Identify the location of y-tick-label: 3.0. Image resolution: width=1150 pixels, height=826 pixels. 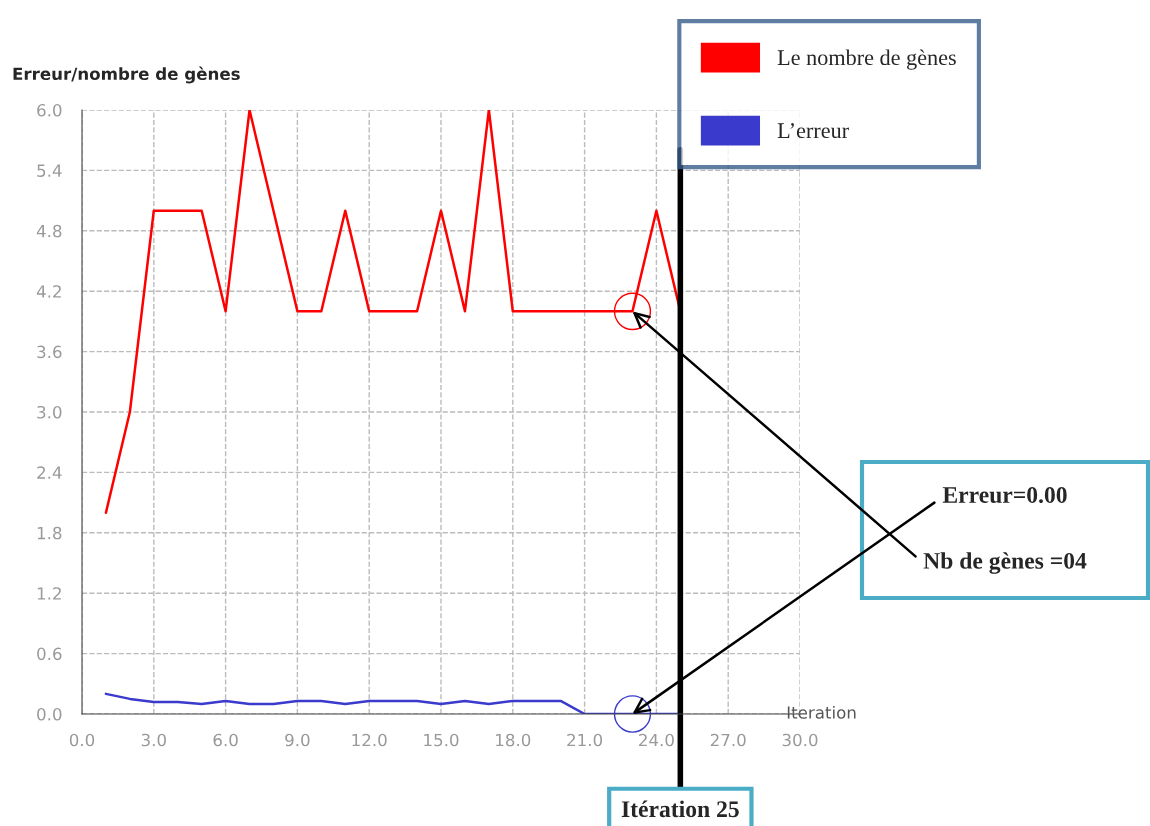
(49, 412).